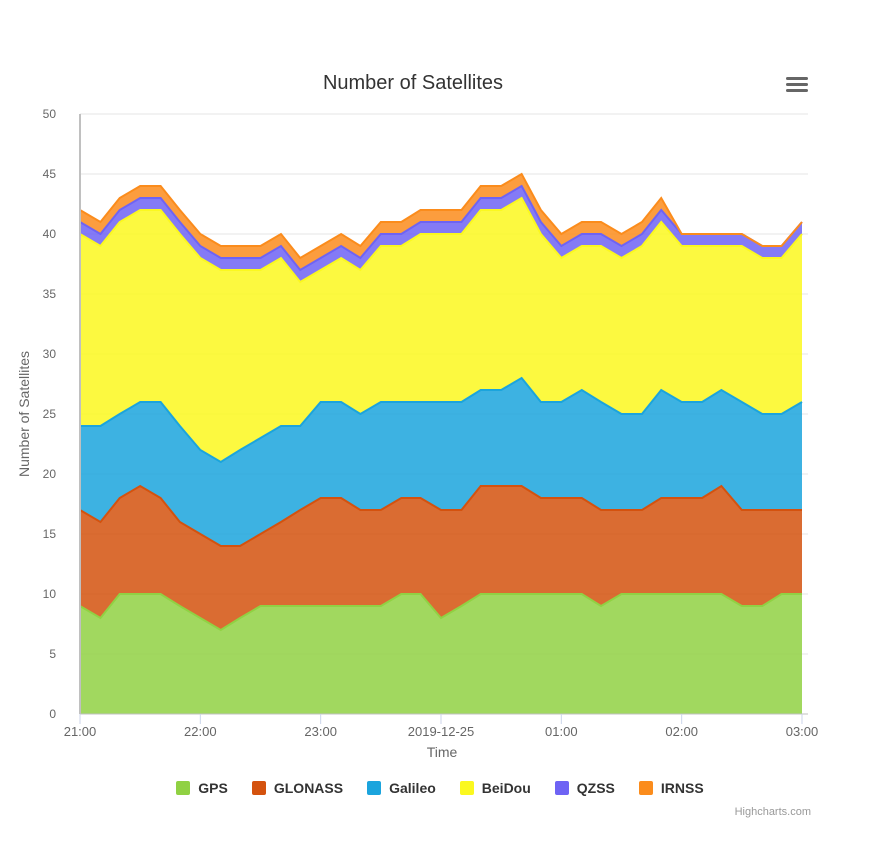  Describe the element at coordinates (682, 788) in the screenshot. I see `legend-label: IRNSS` at that location.